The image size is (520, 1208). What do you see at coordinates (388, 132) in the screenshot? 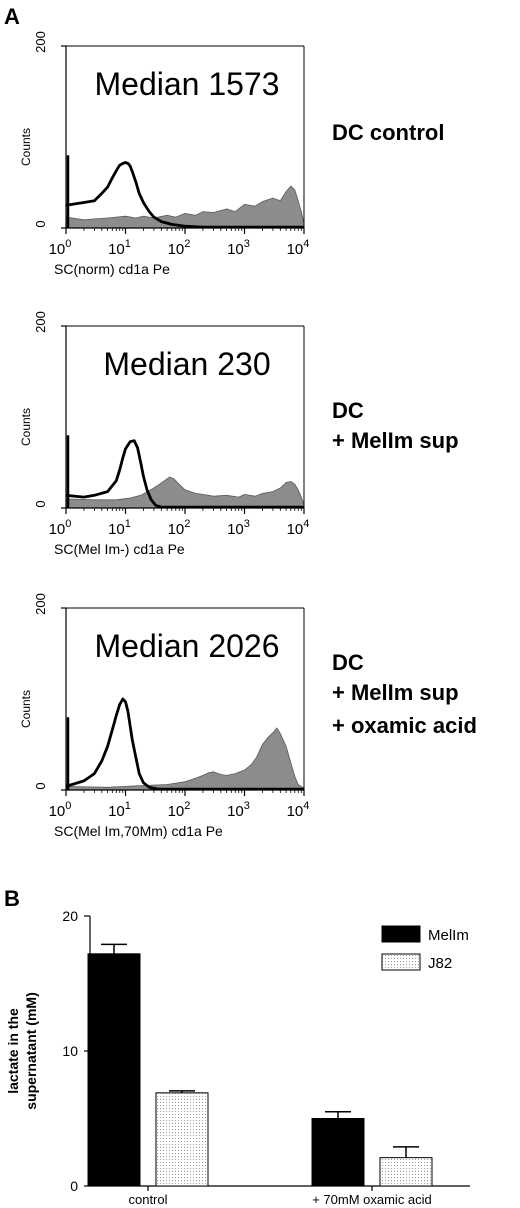
I see `condition-label: DC control` at bounding box center [388, 132].